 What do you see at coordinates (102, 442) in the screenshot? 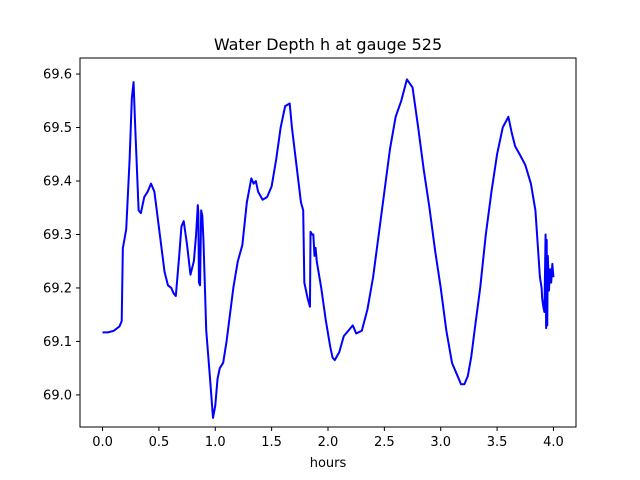
I see `x-tick-label: 0.0` at bounding box center [102, 442].